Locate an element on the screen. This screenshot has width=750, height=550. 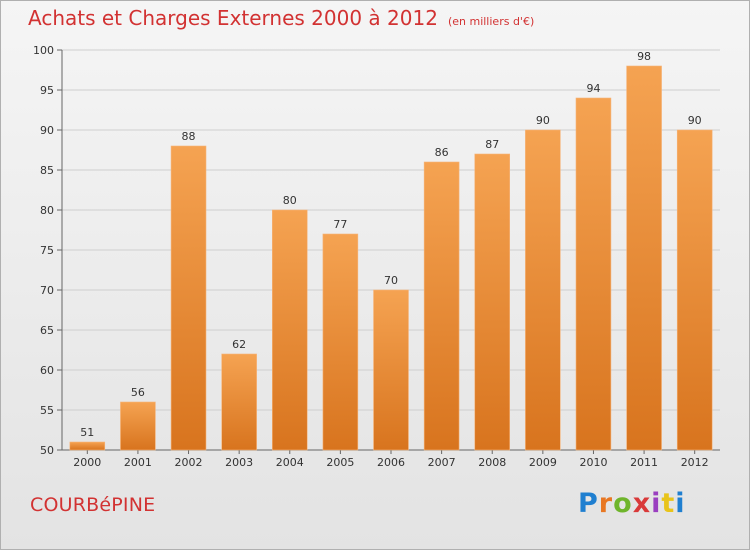
commune-name: COURBéPINE is located at coordinates (93, 505).